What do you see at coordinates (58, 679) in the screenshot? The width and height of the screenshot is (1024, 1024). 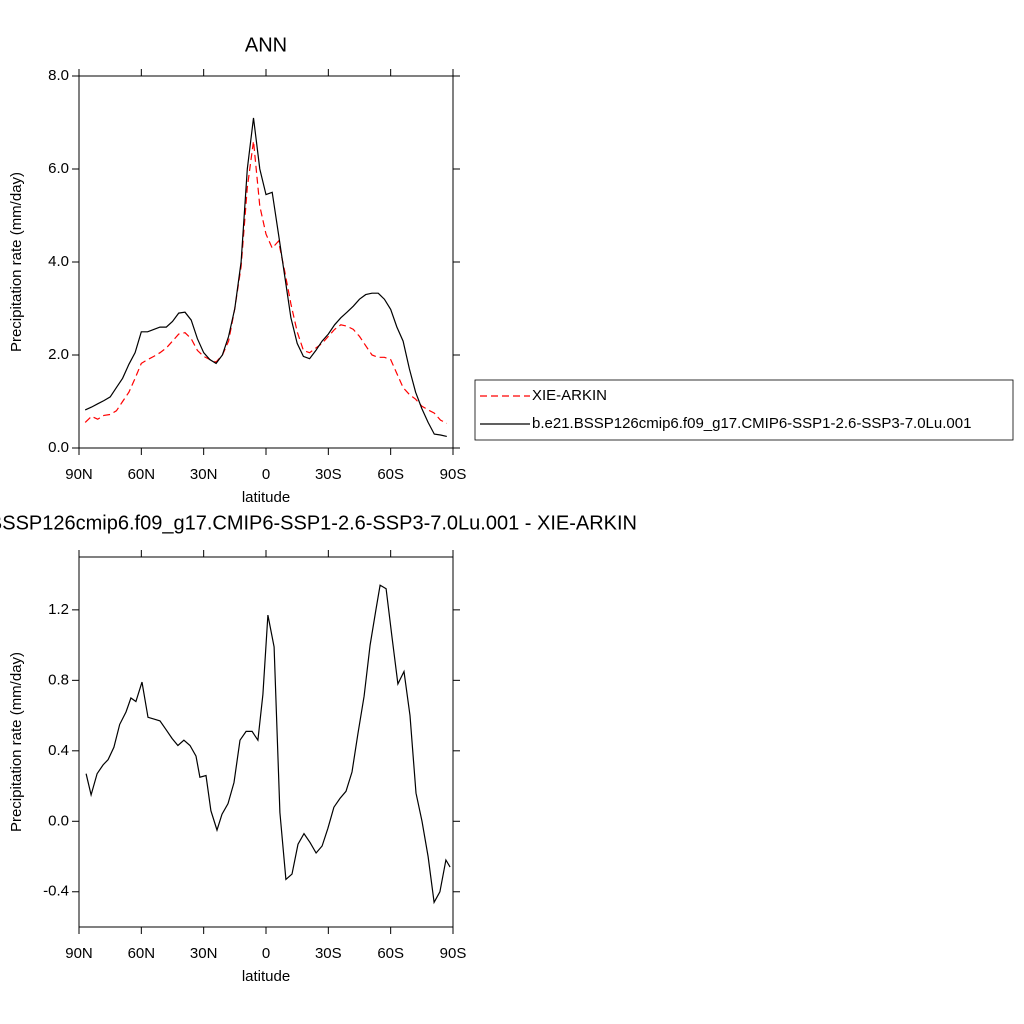 I see `y-tick-label: 0.8` at bounding box center [58, 679].